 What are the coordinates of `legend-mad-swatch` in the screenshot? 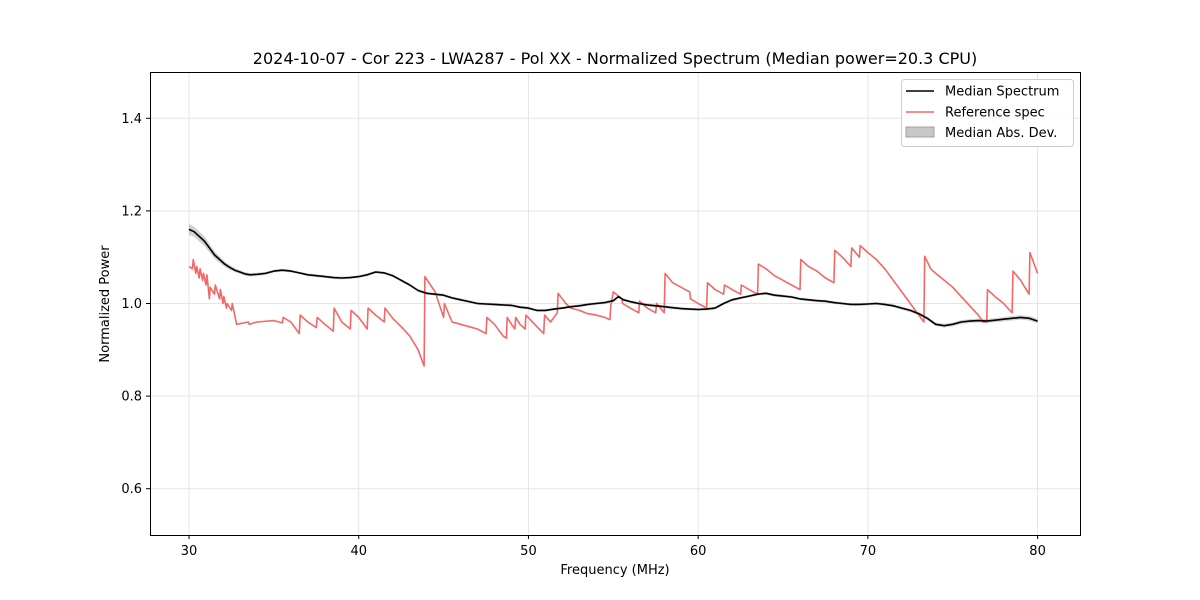 It's located at (920, 132).